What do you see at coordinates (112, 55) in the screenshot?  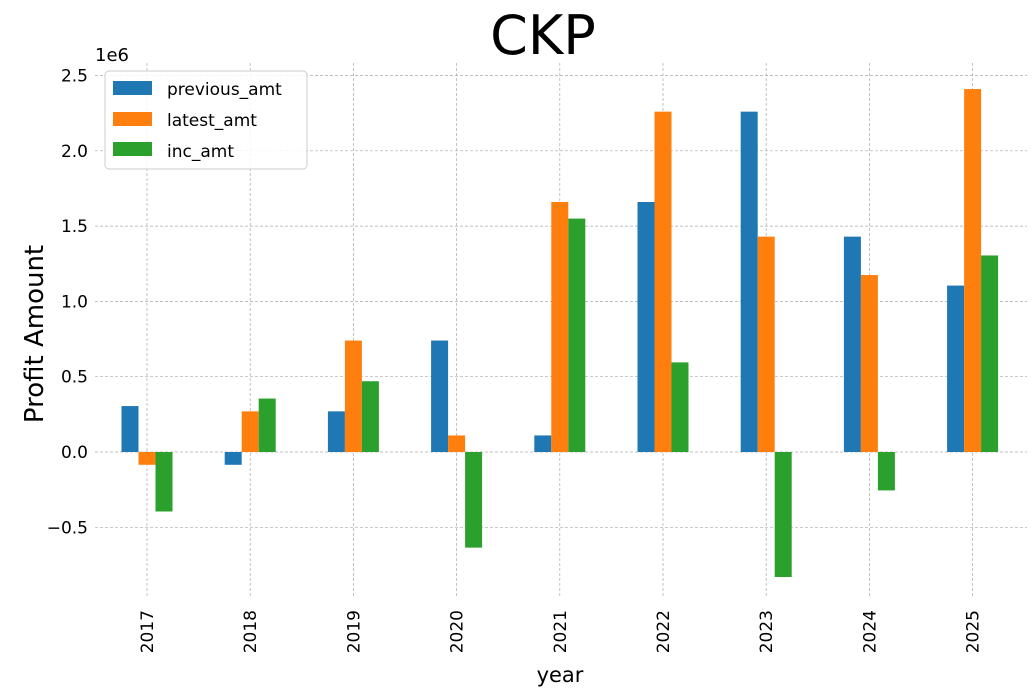 I see `y-axis-scale-label: 1e6` at bounding box center [112, 55].